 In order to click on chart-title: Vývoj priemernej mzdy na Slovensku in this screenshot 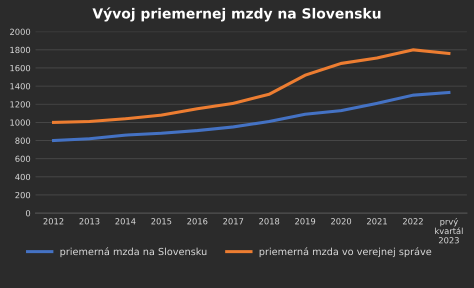, I will do `click(236, 14)`.